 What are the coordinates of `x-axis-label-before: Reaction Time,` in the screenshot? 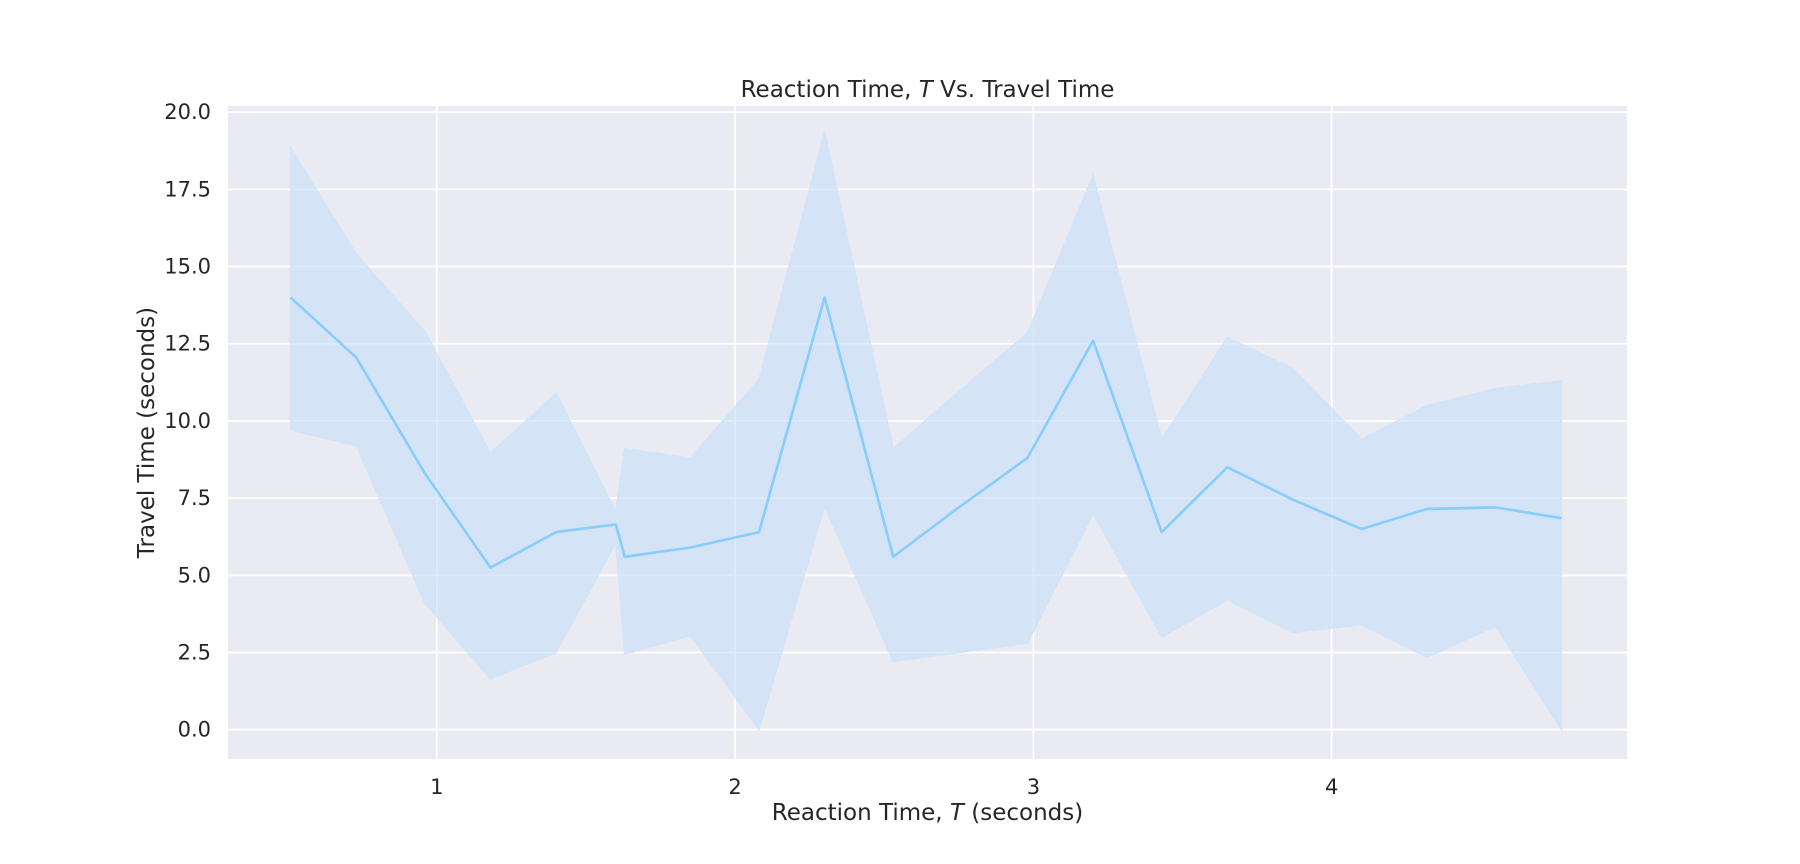 It's located at (861, 813).